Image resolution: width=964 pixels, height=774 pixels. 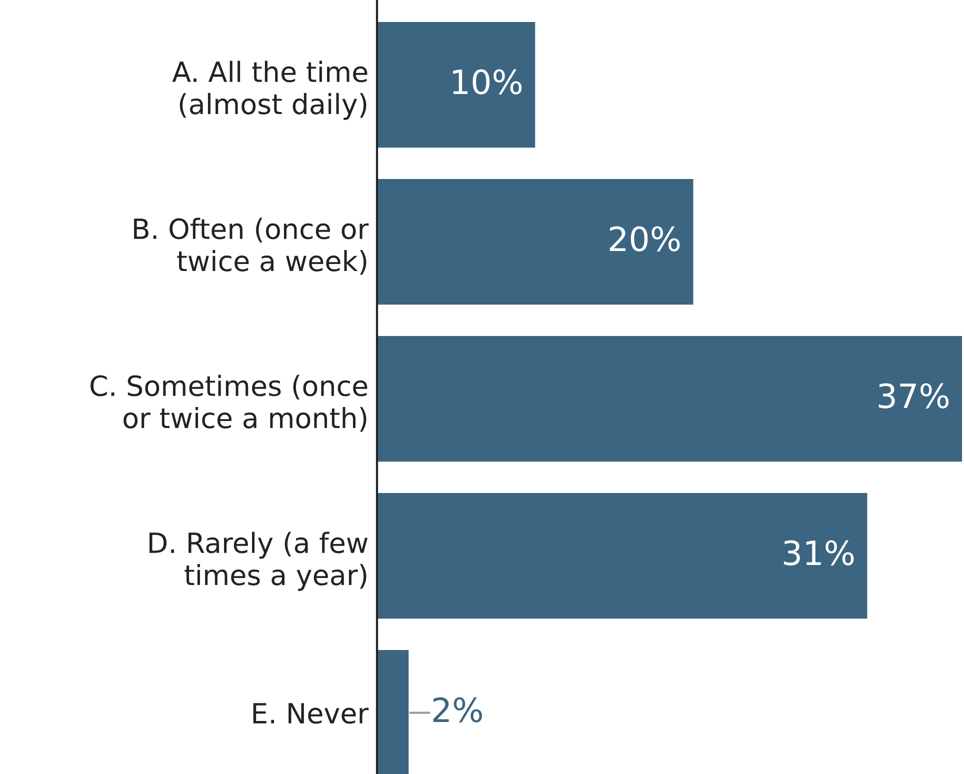 I want to click on y-tick-label: E. Never, so click(x=311, y=713).